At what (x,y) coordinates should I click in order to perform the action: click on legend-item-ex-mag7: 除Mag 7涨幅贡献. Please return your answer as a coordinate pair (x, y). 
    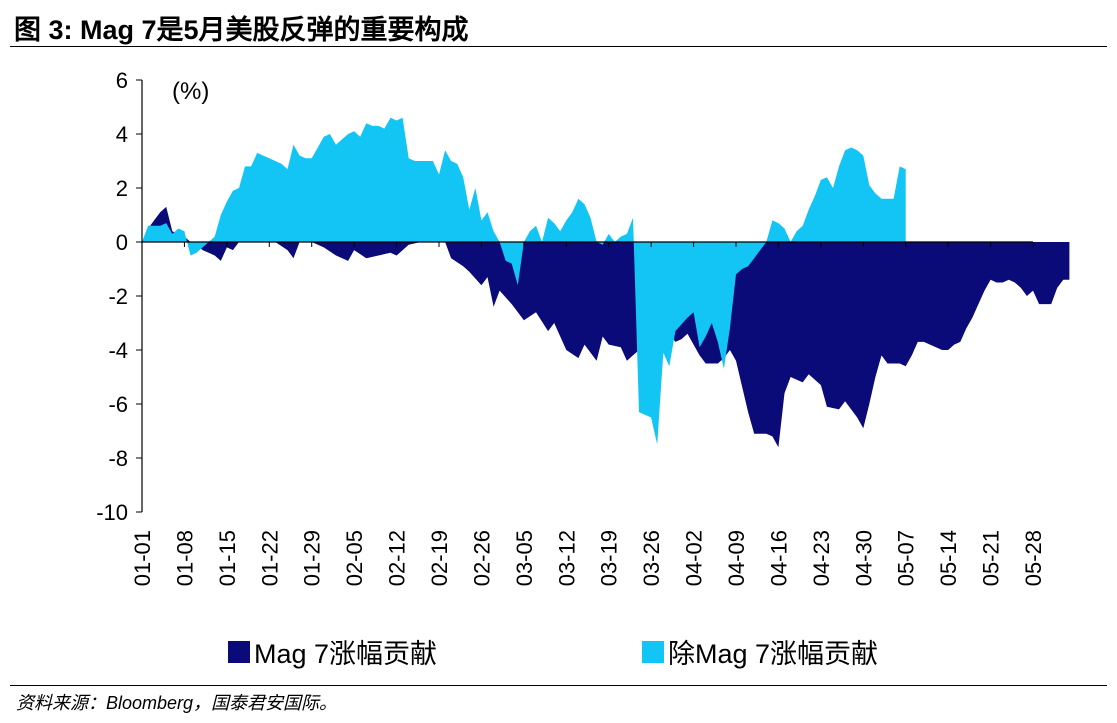
    Looking at the image, I should click on (760, 651).